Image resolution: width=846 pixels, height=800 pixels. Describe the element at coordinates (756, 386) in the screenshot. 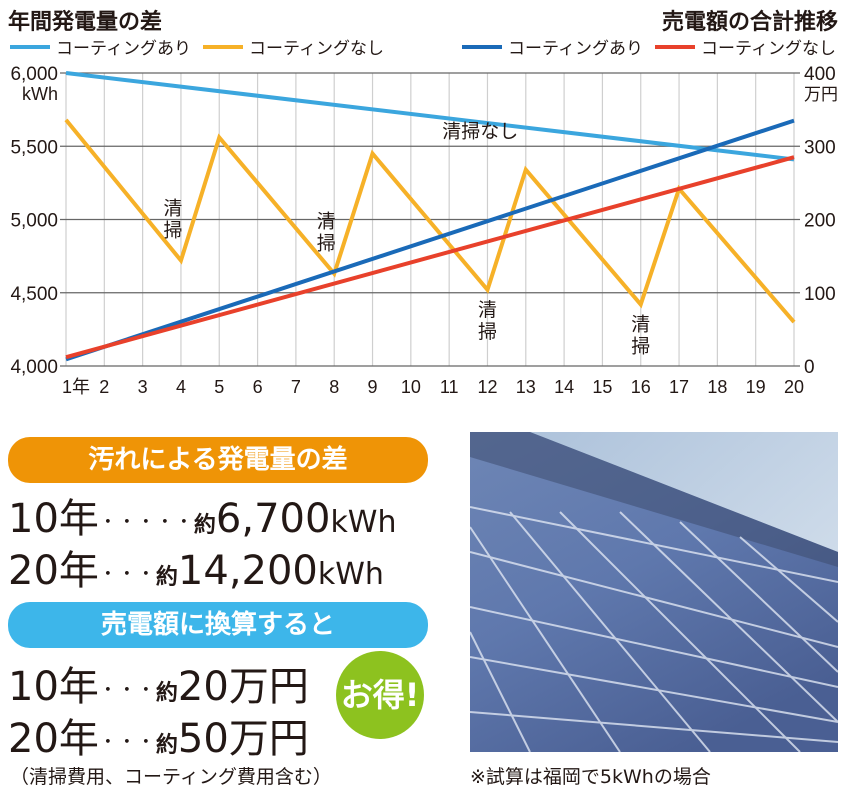

I see `x-axis-tick-label: 19` at that location.